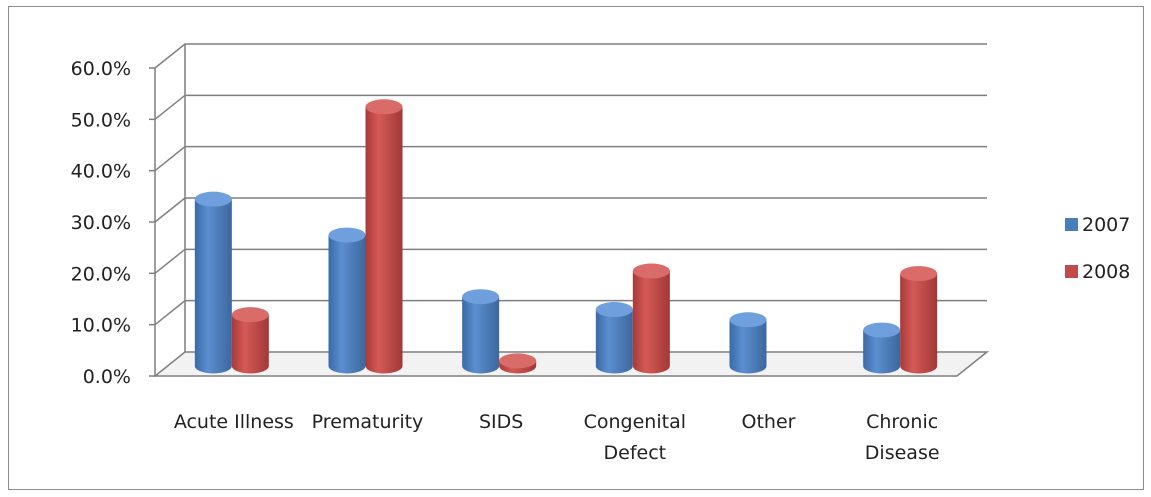 The height and width of the screenshot is (497, 1151). What do you see at coordinates (234, 422) in the screenshot?
I see `x-tick-label: Acute Illness` at bounding box center [234, 422].